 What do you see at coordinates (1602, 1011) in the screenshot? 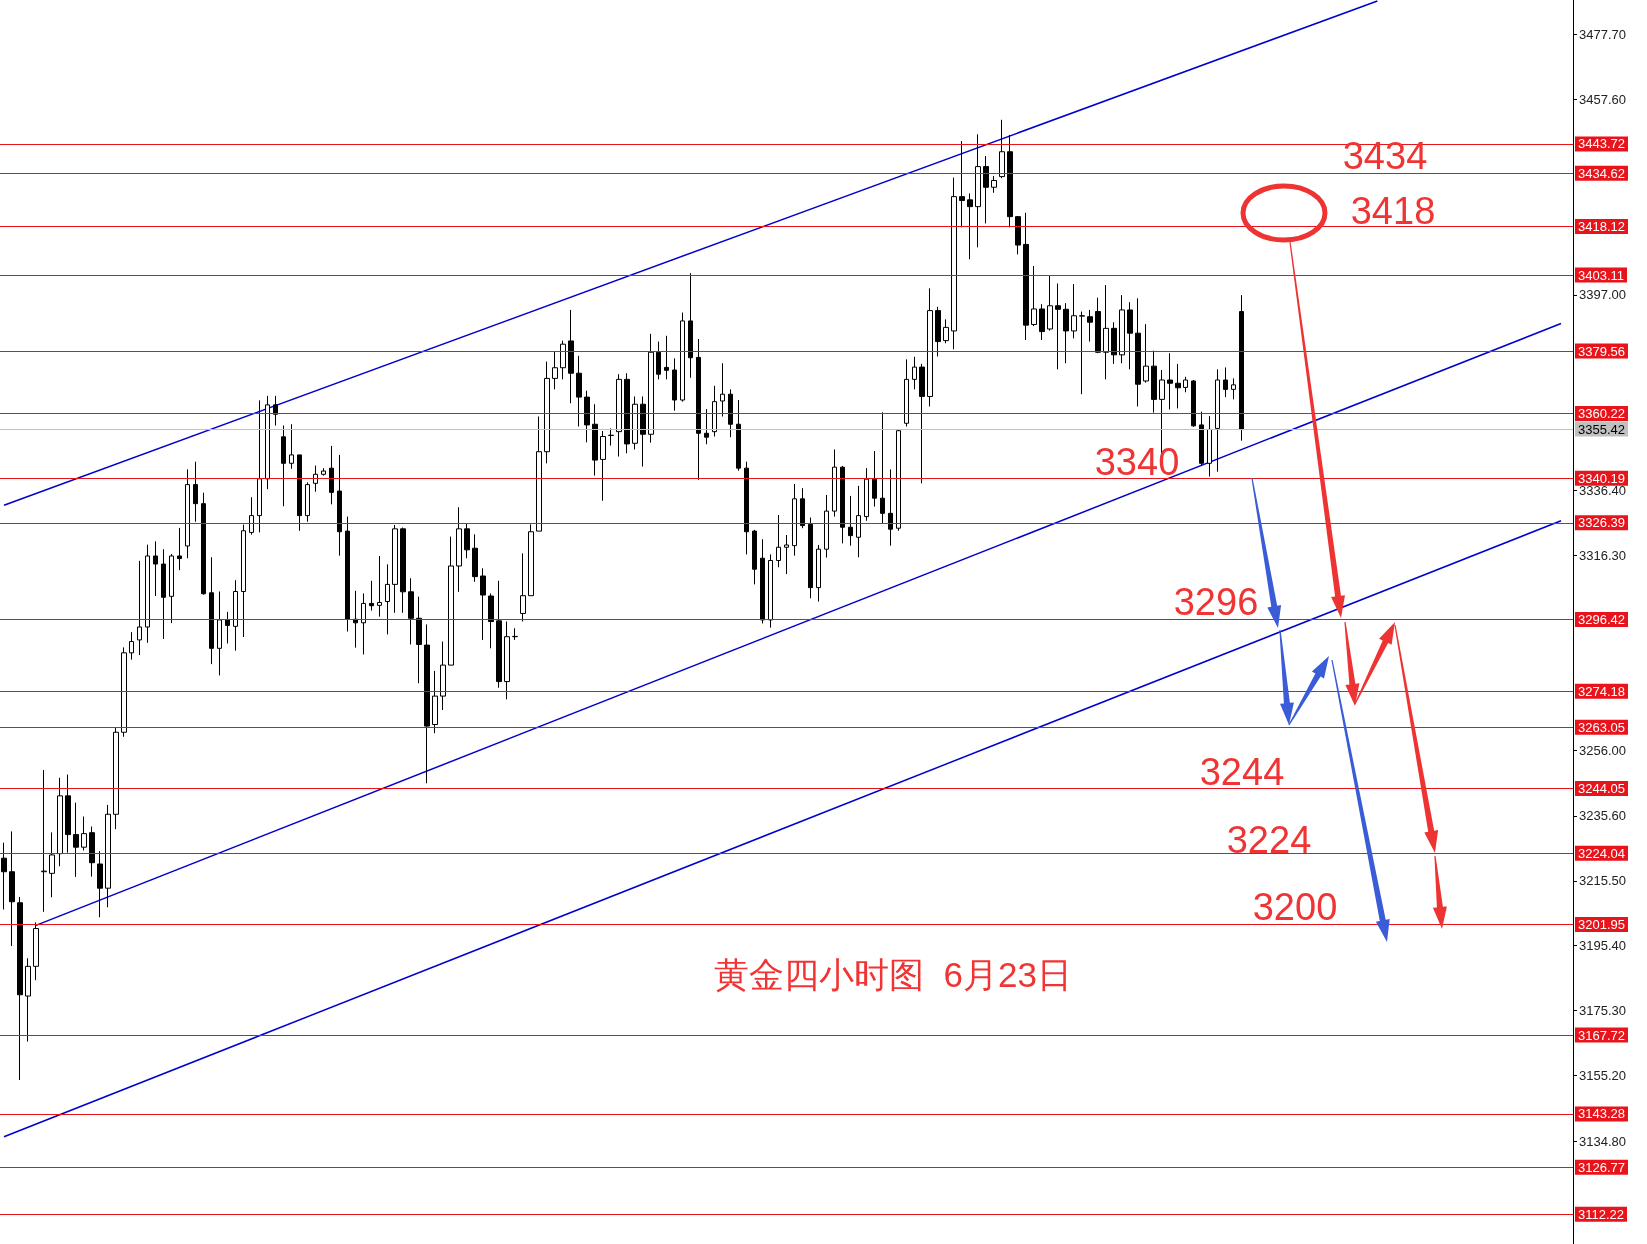
I see `y-tick-label: 3175.30` at bounding box center [1602, 1011].